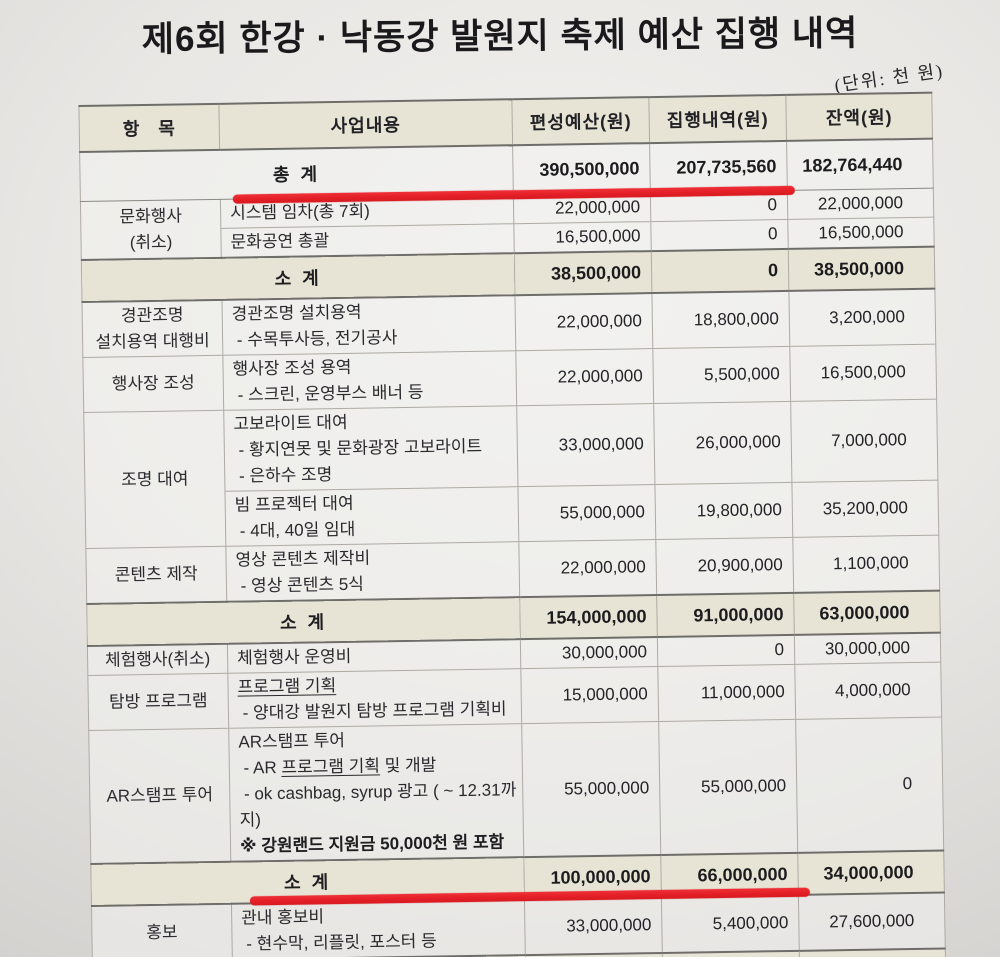 Image resolution: width=1000 pixels, height=957 pixels. Describe the element at coordinates (720, 319) in the screenshot. I see `amount-cell: 18,800,000` at that location.